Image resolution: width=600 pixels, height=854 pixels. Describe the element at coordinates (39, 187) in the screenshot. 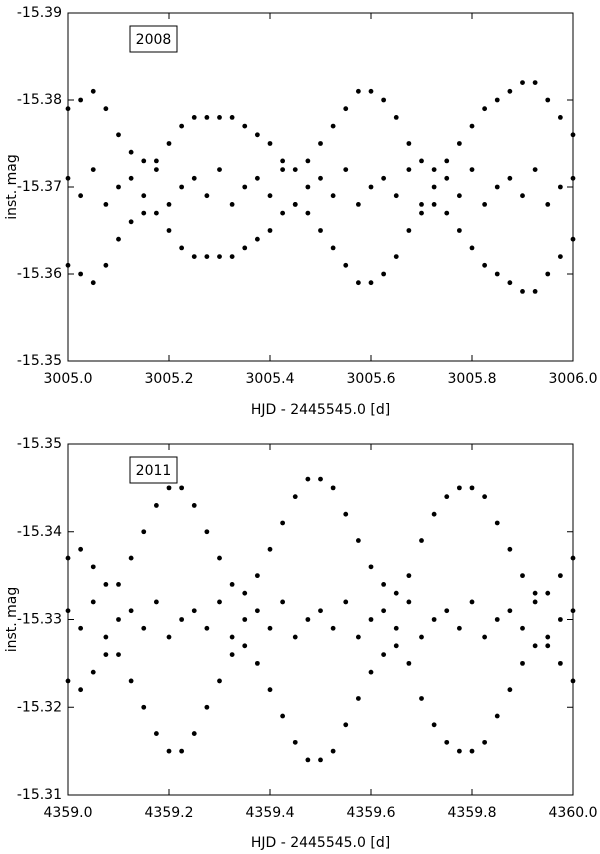

I see `y-tick-label: -15.37` at that location.